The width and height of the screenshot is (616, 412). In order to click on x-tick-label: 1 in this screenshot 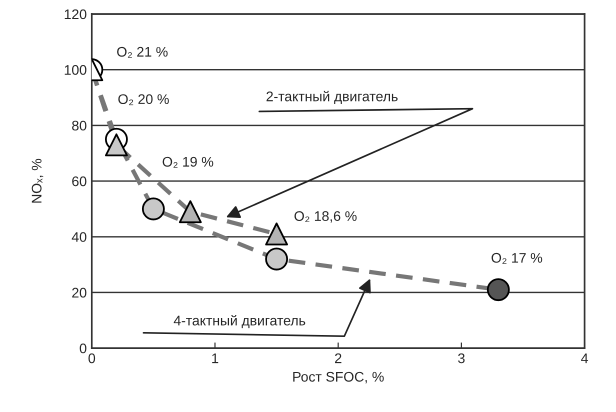, I will do `click(215, 359)`.